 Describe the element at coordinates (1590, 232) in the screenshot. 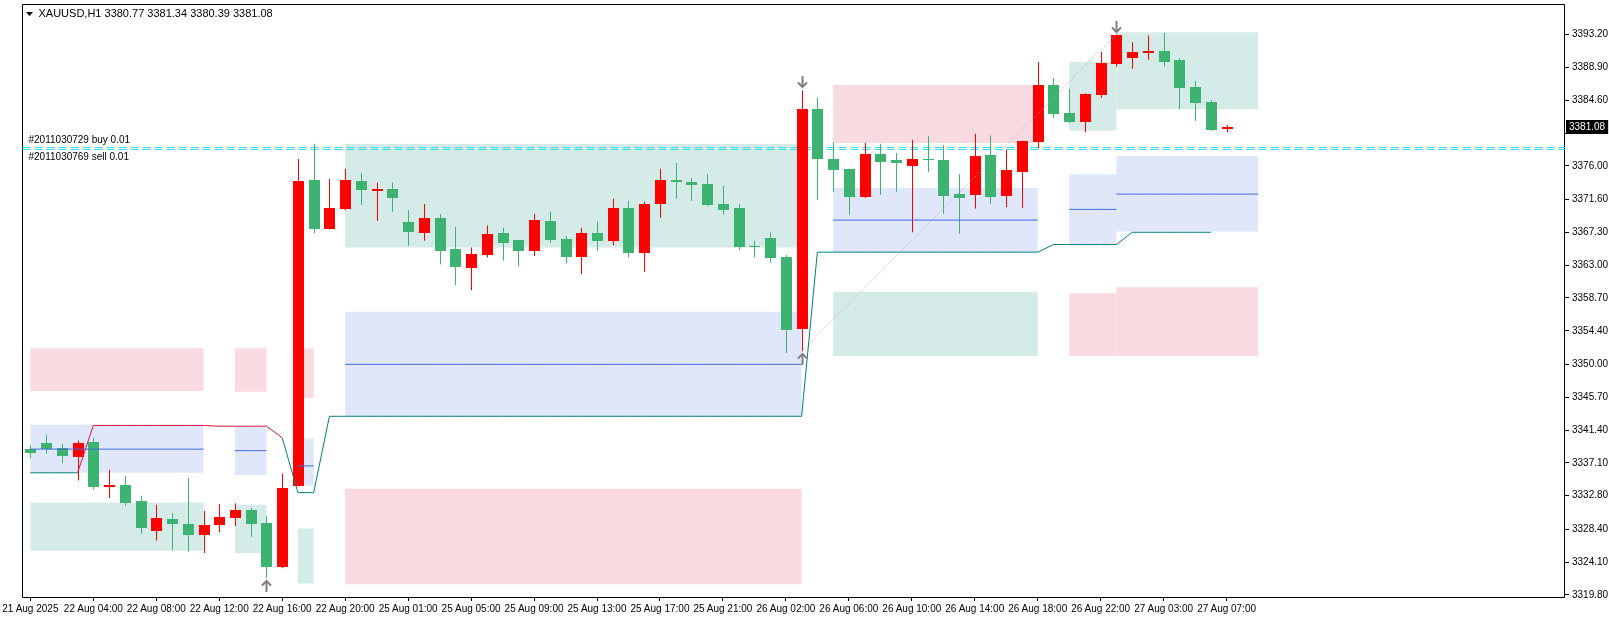

I see `y-tick-label: 3367.30` at that location.